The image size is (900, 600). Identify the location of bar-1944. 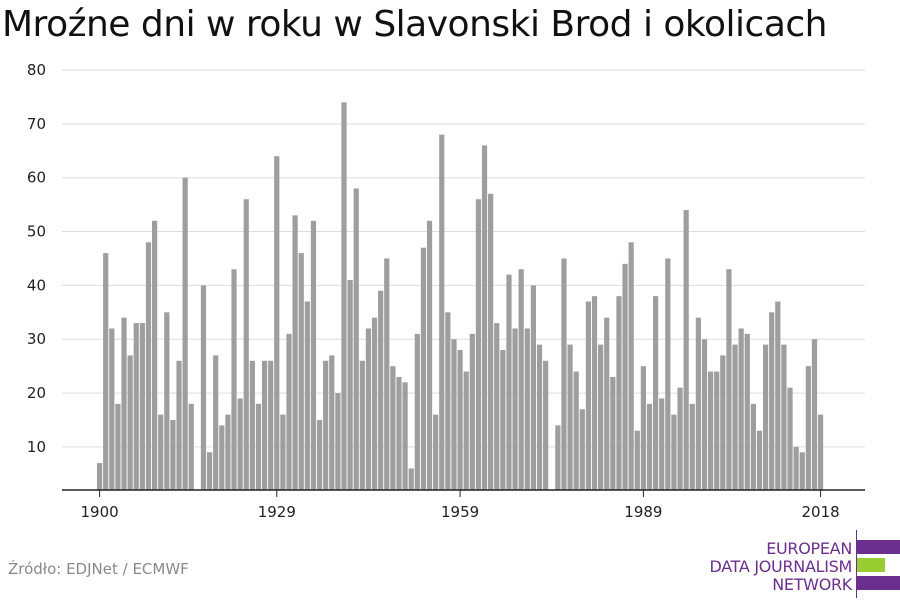
(368, 409).